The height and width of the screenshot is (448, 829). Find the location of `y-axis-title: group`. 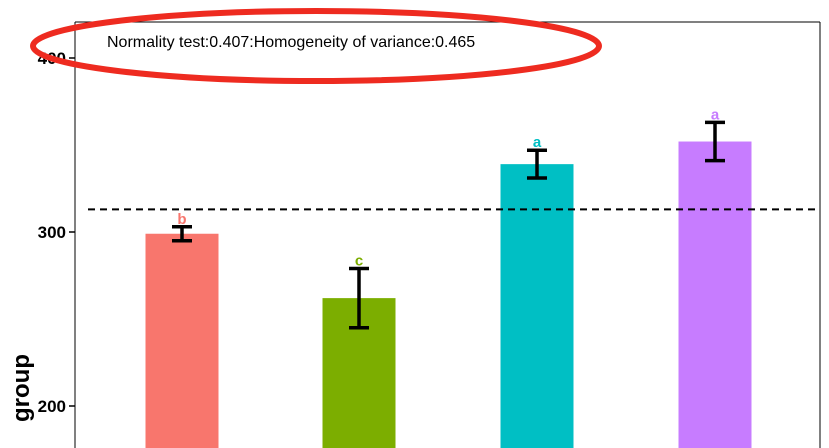

y-axis-title: group is located at coordinates (21, 388).